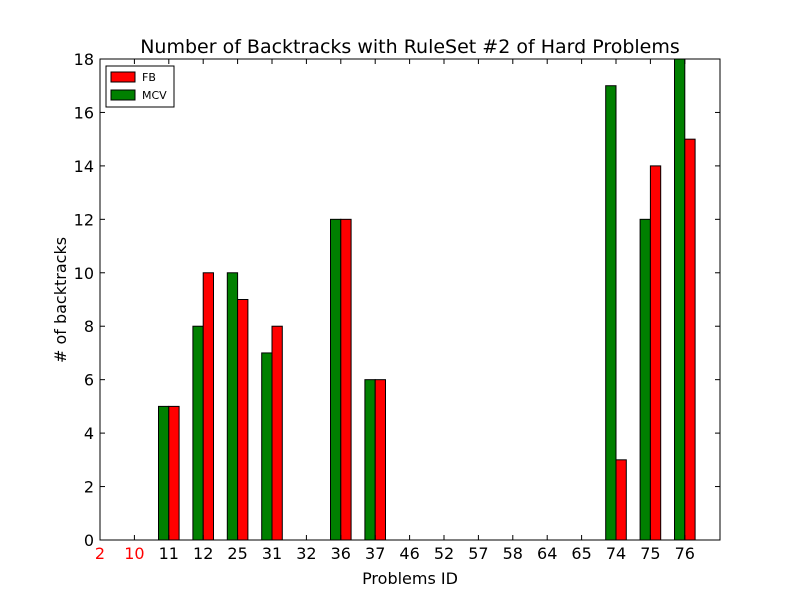 The width and height of the screenshot is (800, 600). I want to click on y-tick-label: 16, so click(84, 112).